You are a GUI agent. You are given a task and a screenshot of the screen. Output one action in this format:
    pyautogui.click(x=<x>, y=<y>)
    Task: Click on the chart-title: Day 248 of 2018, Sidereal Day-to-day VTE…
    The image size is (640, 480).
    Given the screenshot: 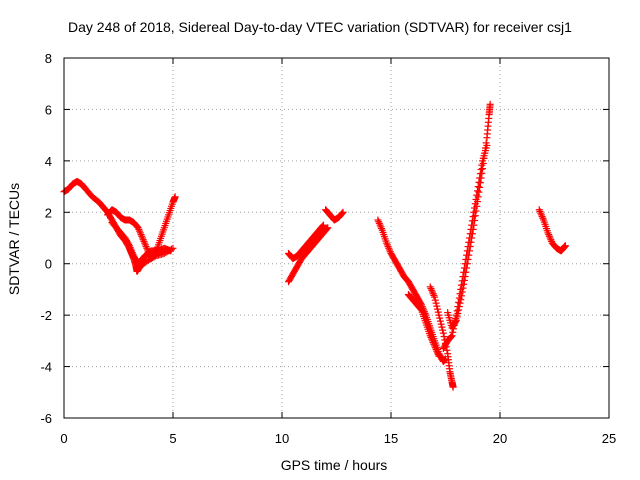 What is the action you would take?
    pyautogui.click(x=320, y=27)
    